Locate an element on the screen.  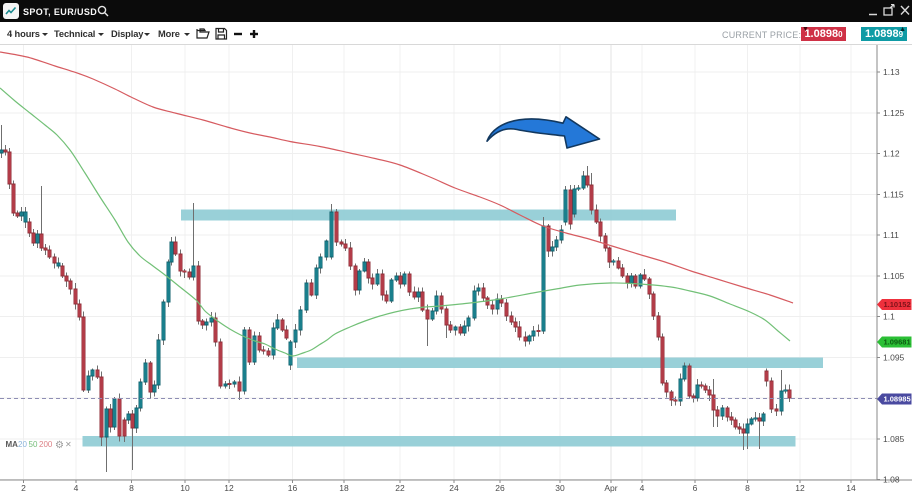
svg-text: 16 is located at coordinates (293, 488).